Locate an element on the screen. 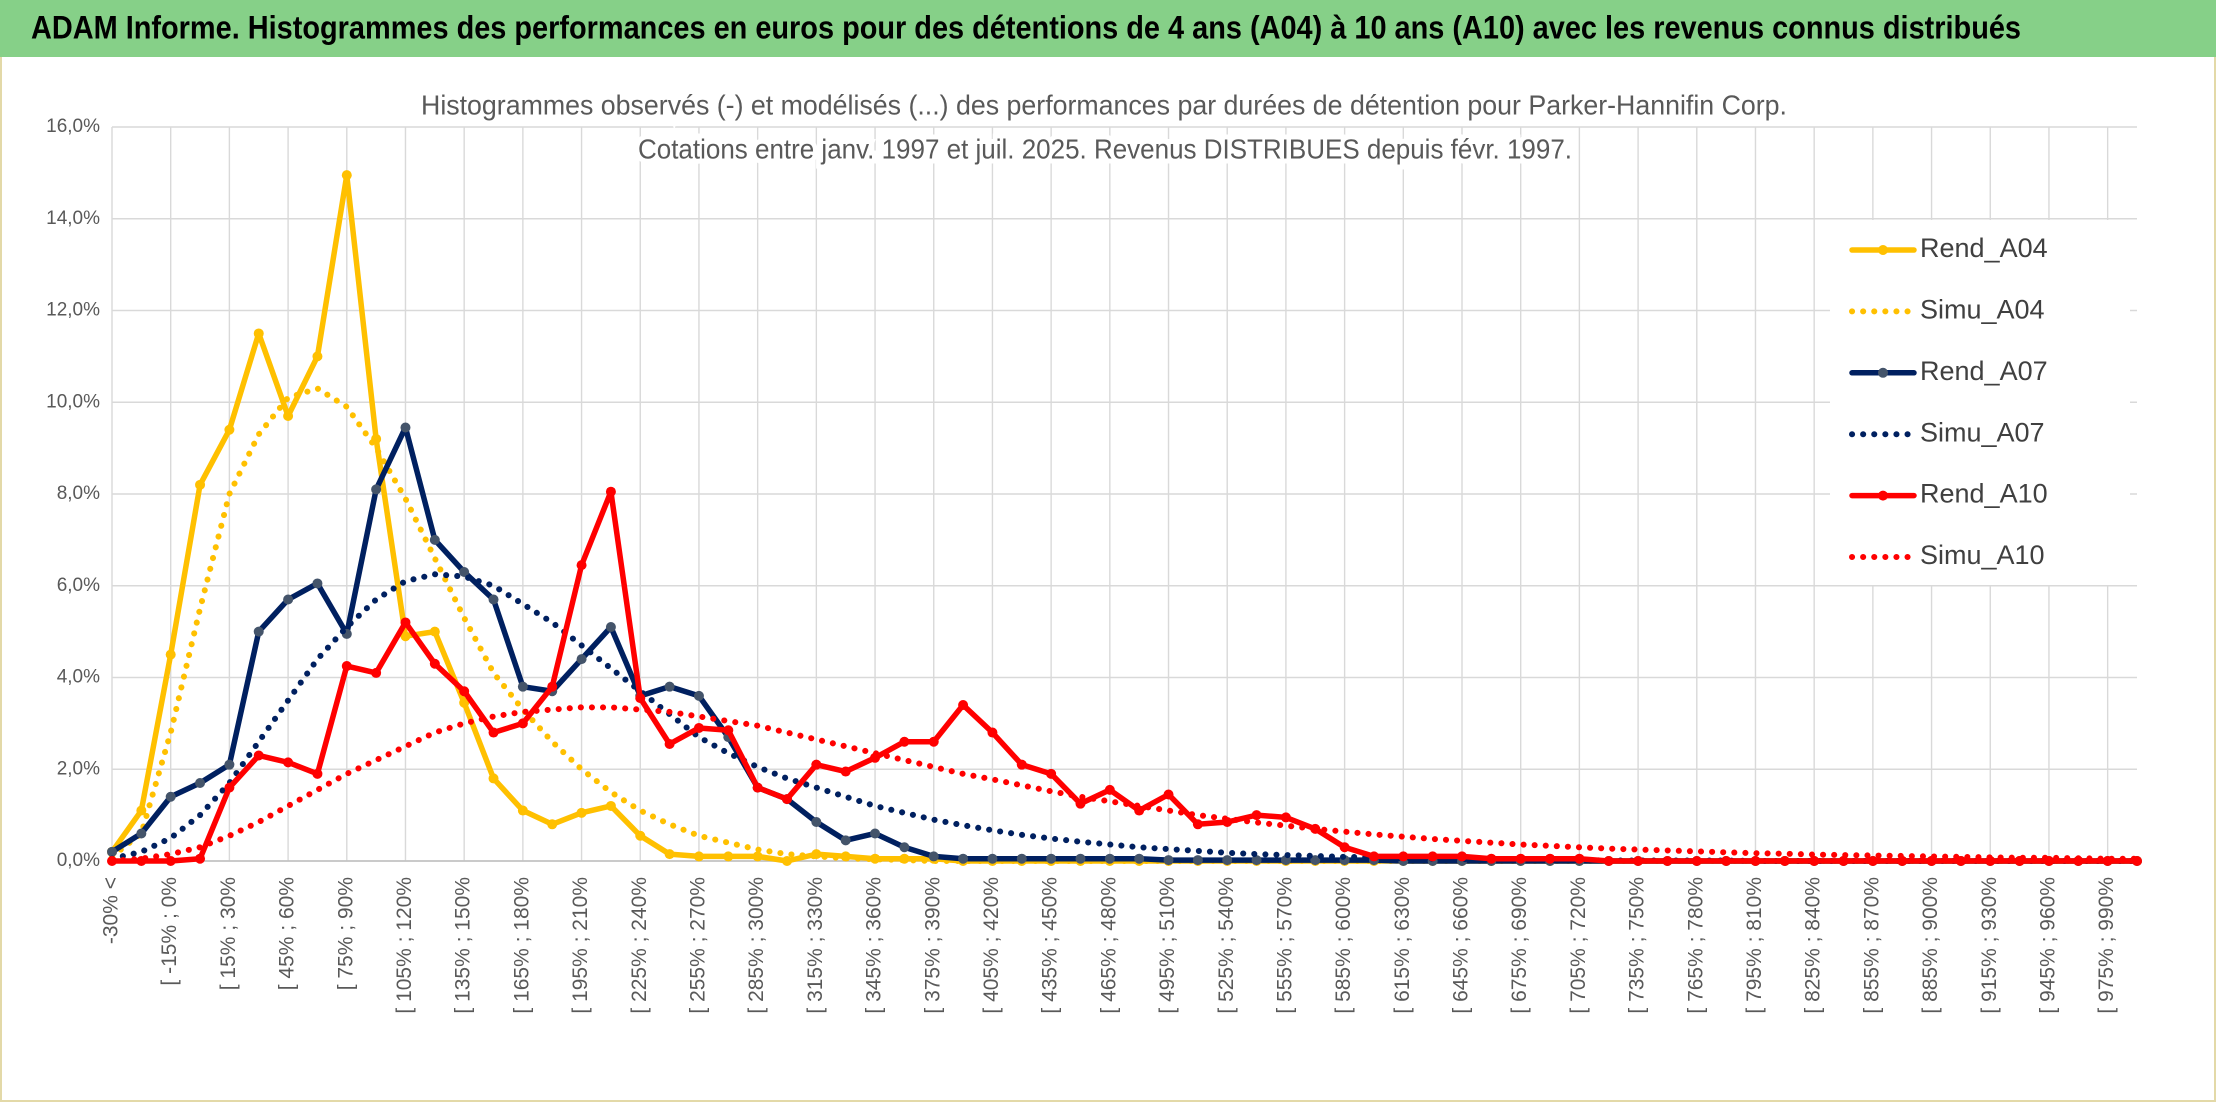 This screenshot has height=1102, width=2216. y-tick-label: 2,0% is located at coordinates (78, 768).